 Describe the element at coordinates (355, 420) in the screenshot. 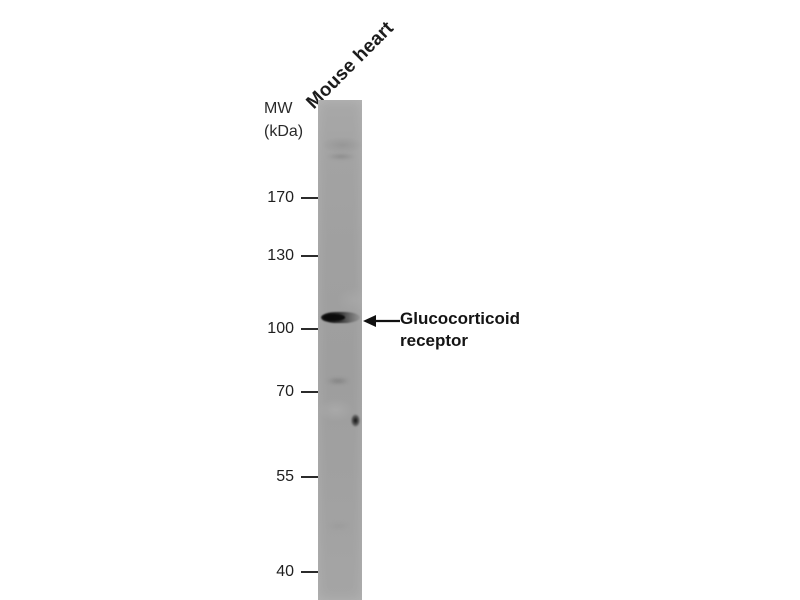

I see `dark-spot-artifact` at that location.